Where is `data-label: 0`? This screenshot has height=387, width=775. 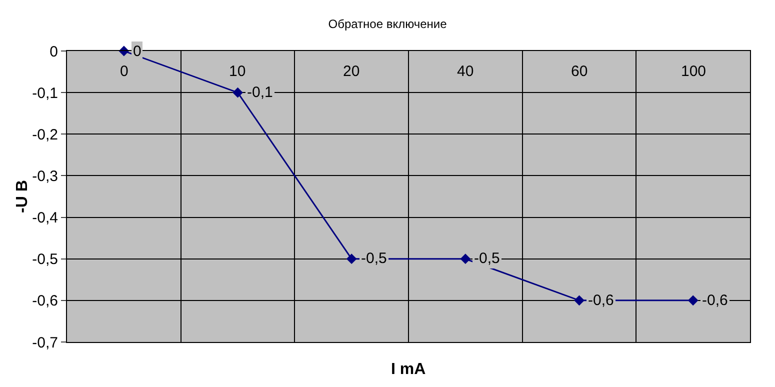
data-label: 0 is located at coordinates (137, 51).